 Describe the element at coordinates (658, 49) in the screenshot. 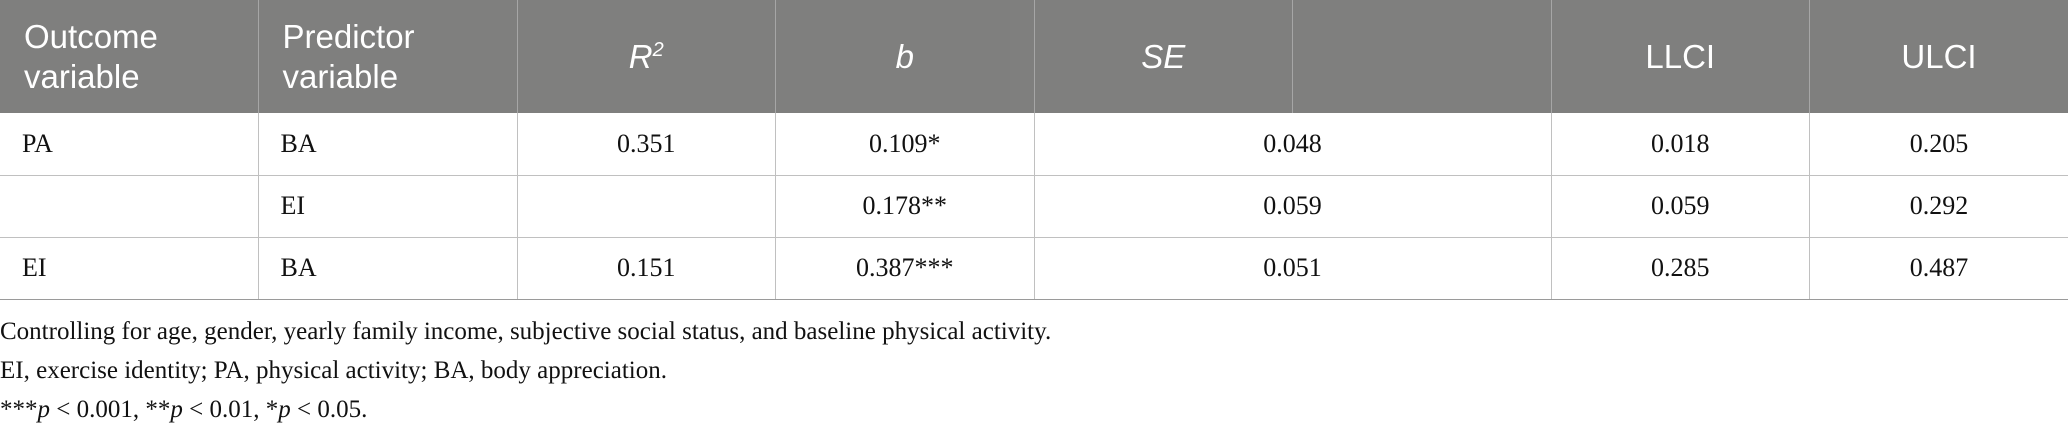

I see `r-squared-superscript: 2` at that location.